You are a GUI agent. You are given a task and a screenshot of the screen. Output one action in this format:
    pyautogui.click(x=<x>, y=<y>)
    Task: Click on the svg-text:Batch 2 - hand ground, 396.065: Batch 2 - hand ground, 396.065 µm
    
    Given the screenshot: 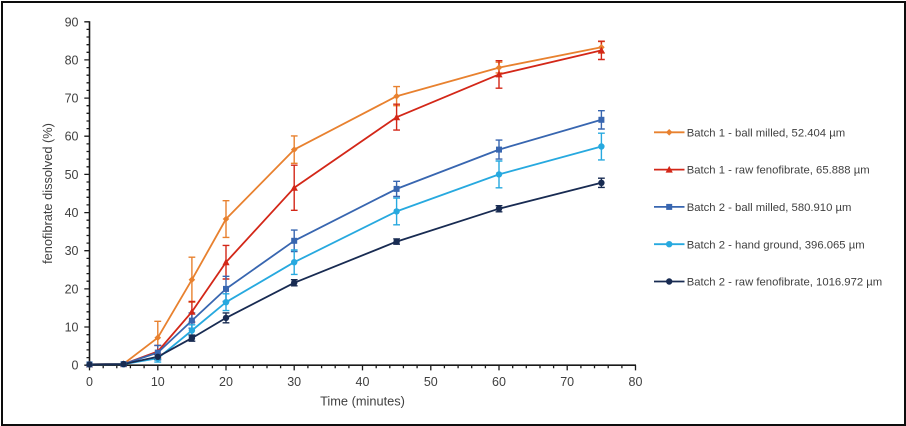 What is the action you would take?
    pyautogui.click(x=776, y=245)
    